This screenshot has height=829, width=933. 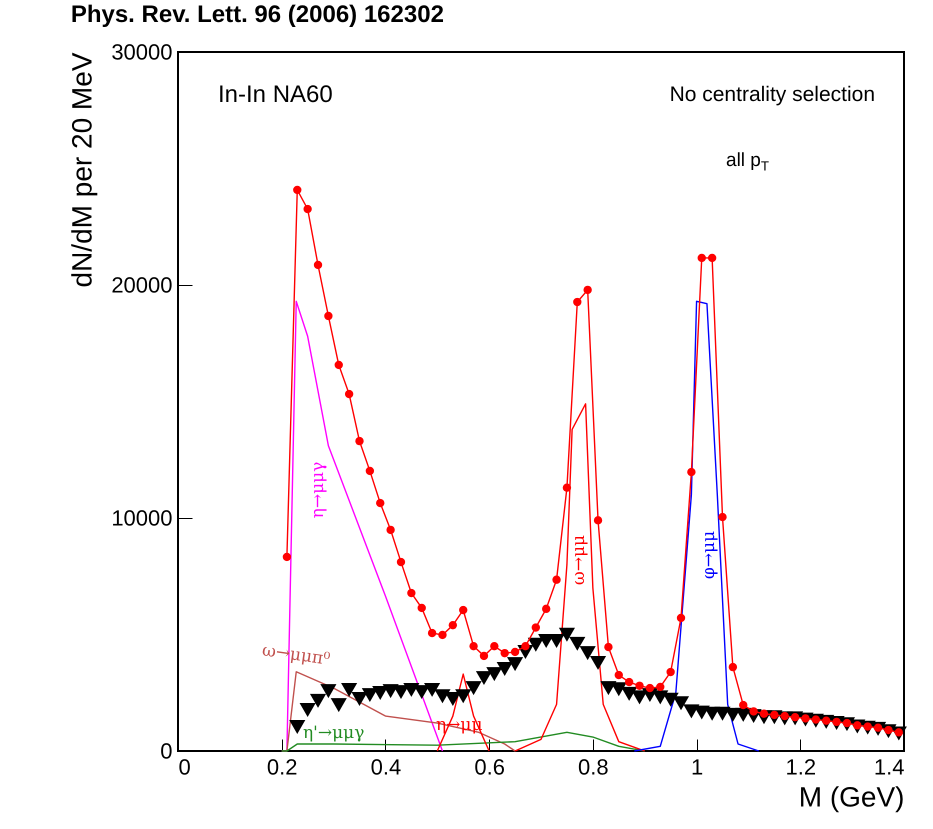 What do you see at coordinates (296, 655) in the screenshot?
I see `text: ω→μμπ⁰` at bounding box center [296, 655].